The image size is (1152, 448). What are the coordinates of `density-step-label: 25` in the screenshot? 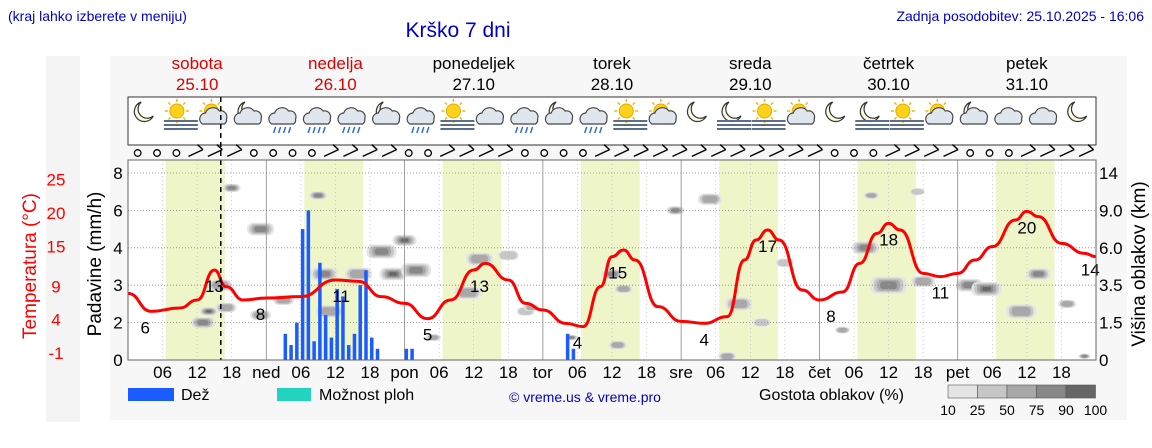 It's located at (978, 410).